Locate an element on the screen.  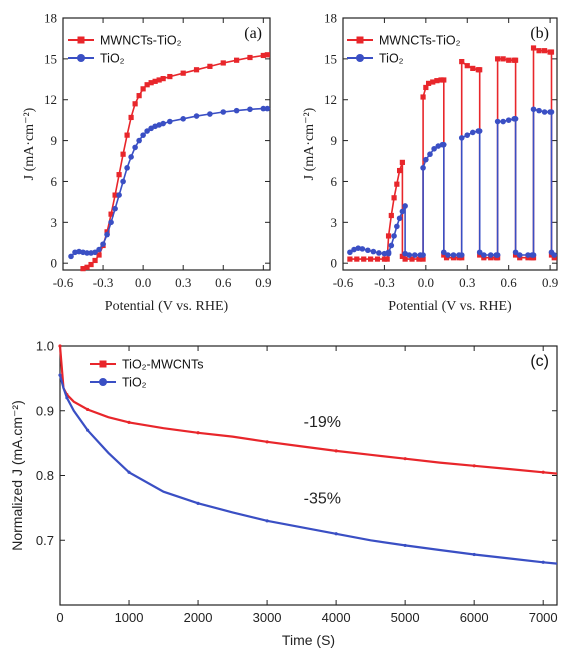
x-tick-label: 0.6 is located at coordinates (223, 282).